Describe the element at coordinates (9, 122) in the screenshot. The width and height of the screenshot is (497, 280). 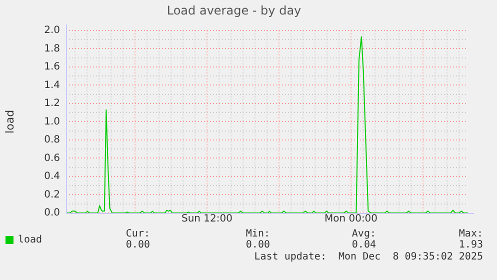
I see `y-axis-title: load` at that location.